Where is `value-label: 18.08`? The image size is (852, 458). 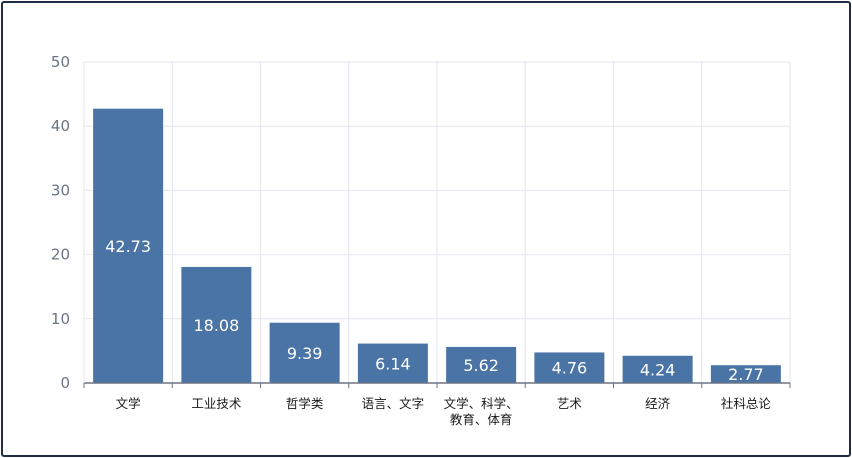 value-label: 18.08 is located at coordinates (216, 325).